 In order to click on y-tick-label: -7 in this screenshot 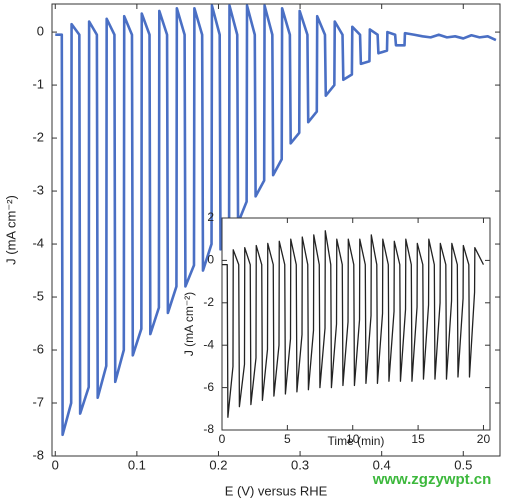, I will do `click(38, 401)`.